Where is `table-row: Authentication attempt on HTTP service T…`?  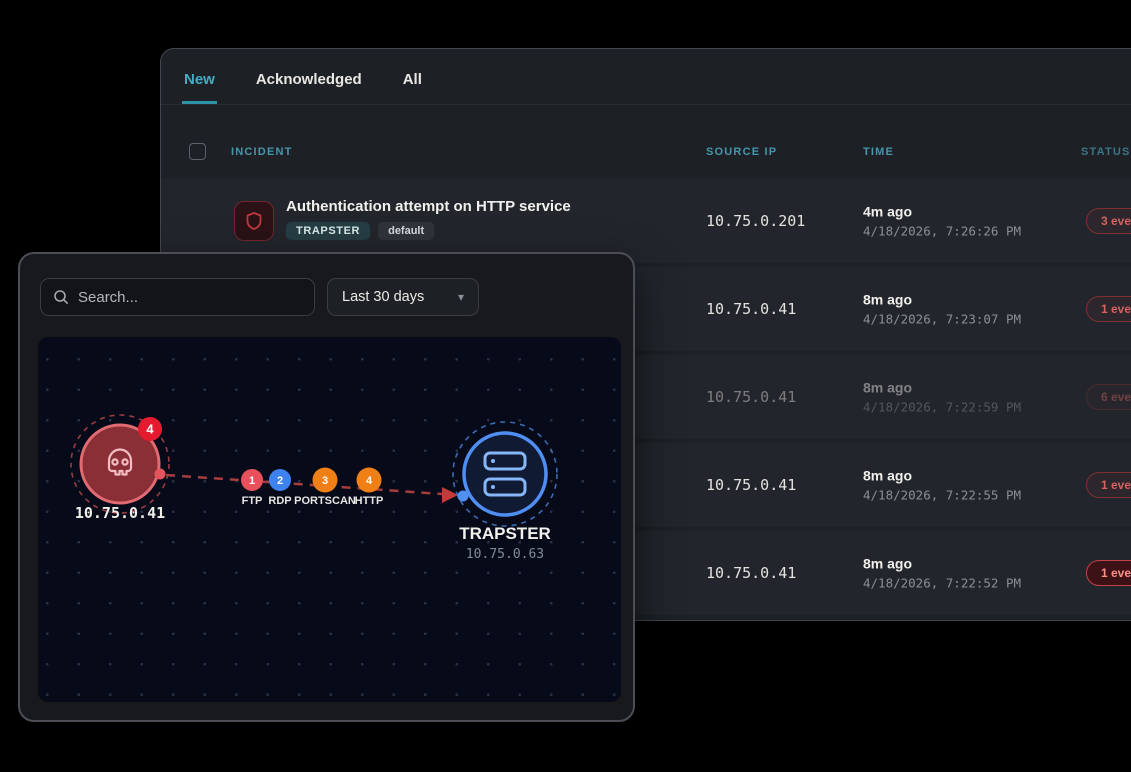 table-row: Authentication attempt on HTTP service T… is located at coordinates (646, 221).